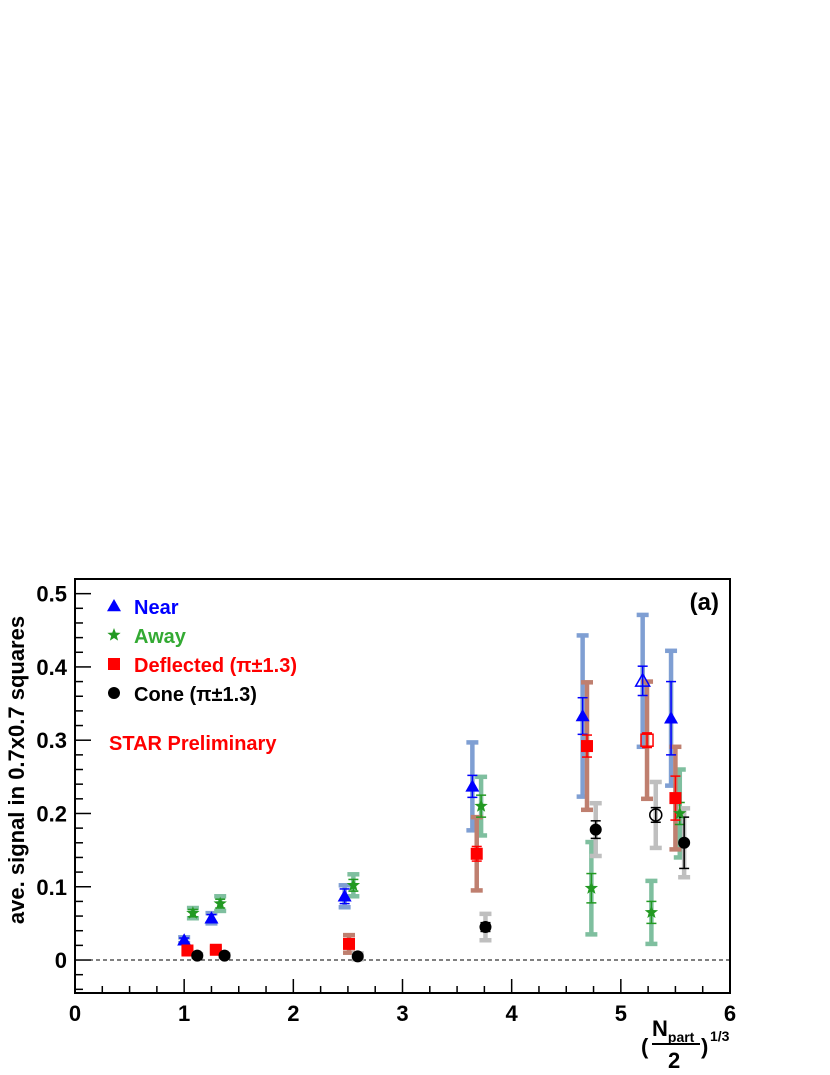 The image size is (830, 1075). I want to click on x-tick-label: 4, so click(512, 1013).